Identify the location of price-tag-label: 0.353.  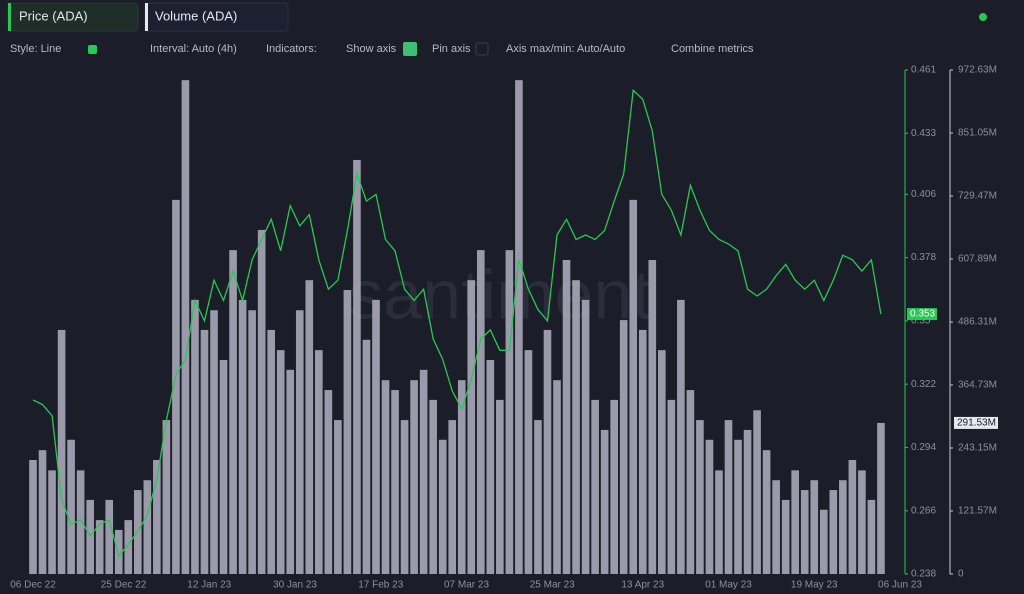
(922, 314).